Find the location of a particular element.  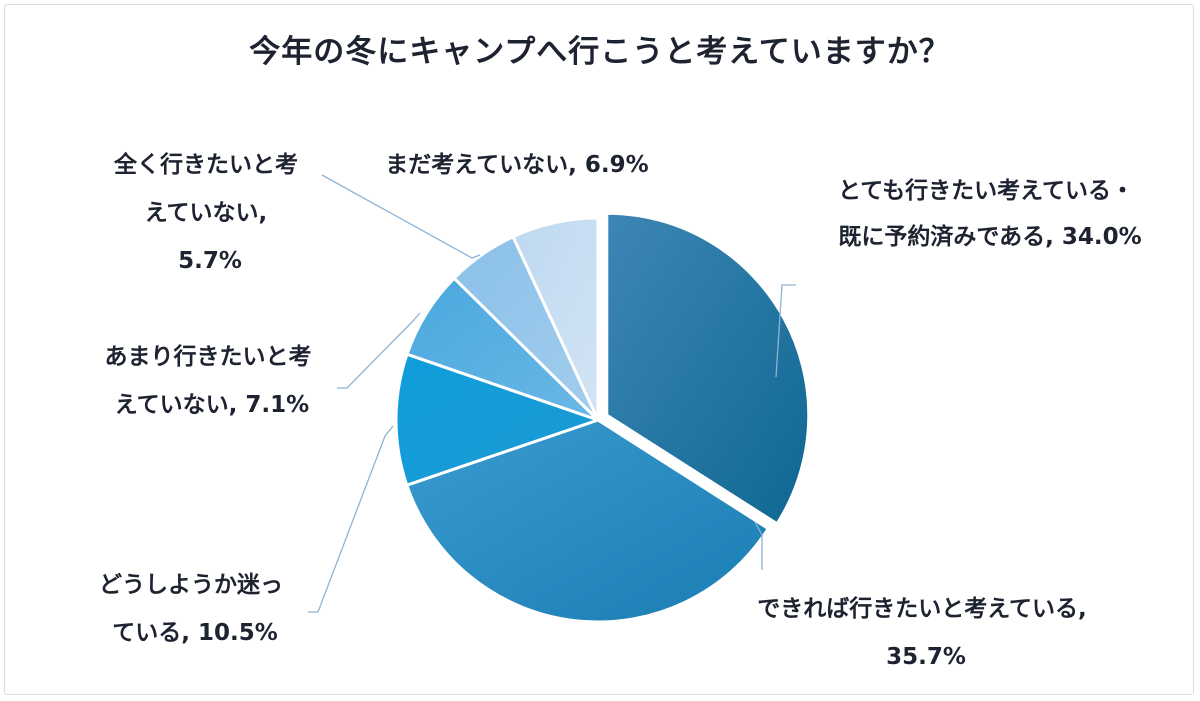

label-not-at-all-line3: 5.7% is located at coordinates (210, 261).